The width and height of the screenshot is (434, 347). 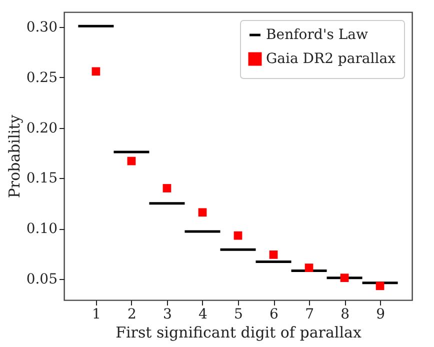 What do you see at coordinates (42, 78) in the screenshot?
I see `y-tick-label: 0.25` at bounding box center [42, 78].